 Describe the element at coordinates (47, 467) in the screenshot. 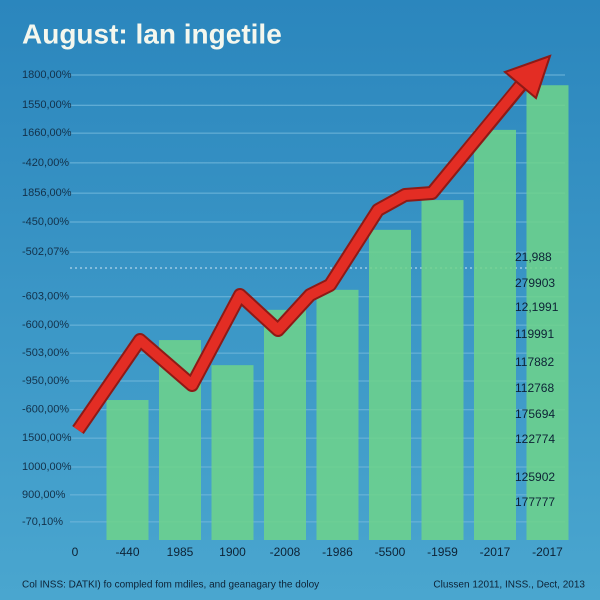

I see `y-tick-label: 1000,00%` at that location.